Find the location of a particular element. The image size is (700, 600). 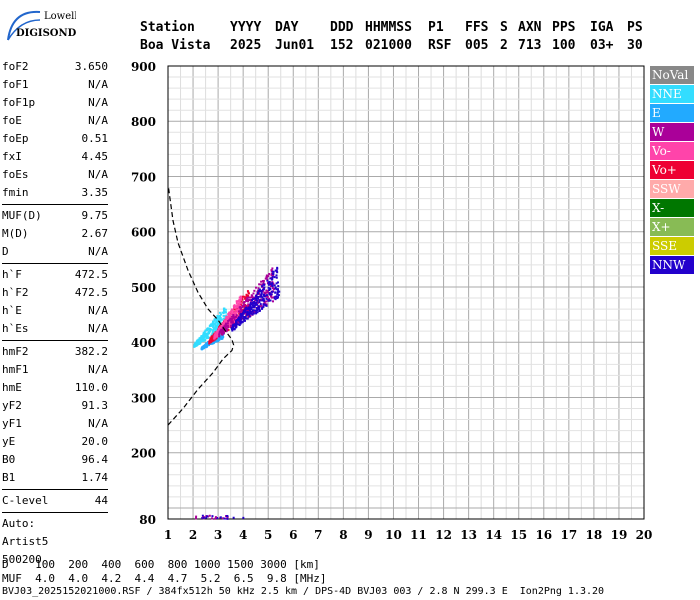

x-tick-label: 18 is located at coordinates (594, 535).